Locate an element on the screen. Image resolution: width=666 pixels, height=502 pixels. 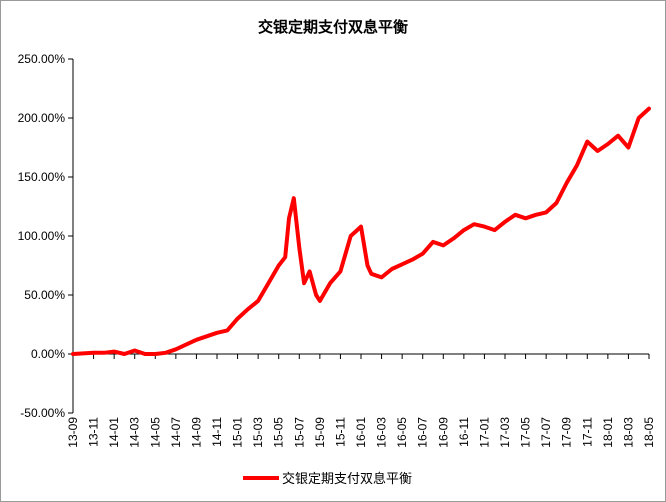
x-tick-label: 16-11 is located at coordinates (464, 432).